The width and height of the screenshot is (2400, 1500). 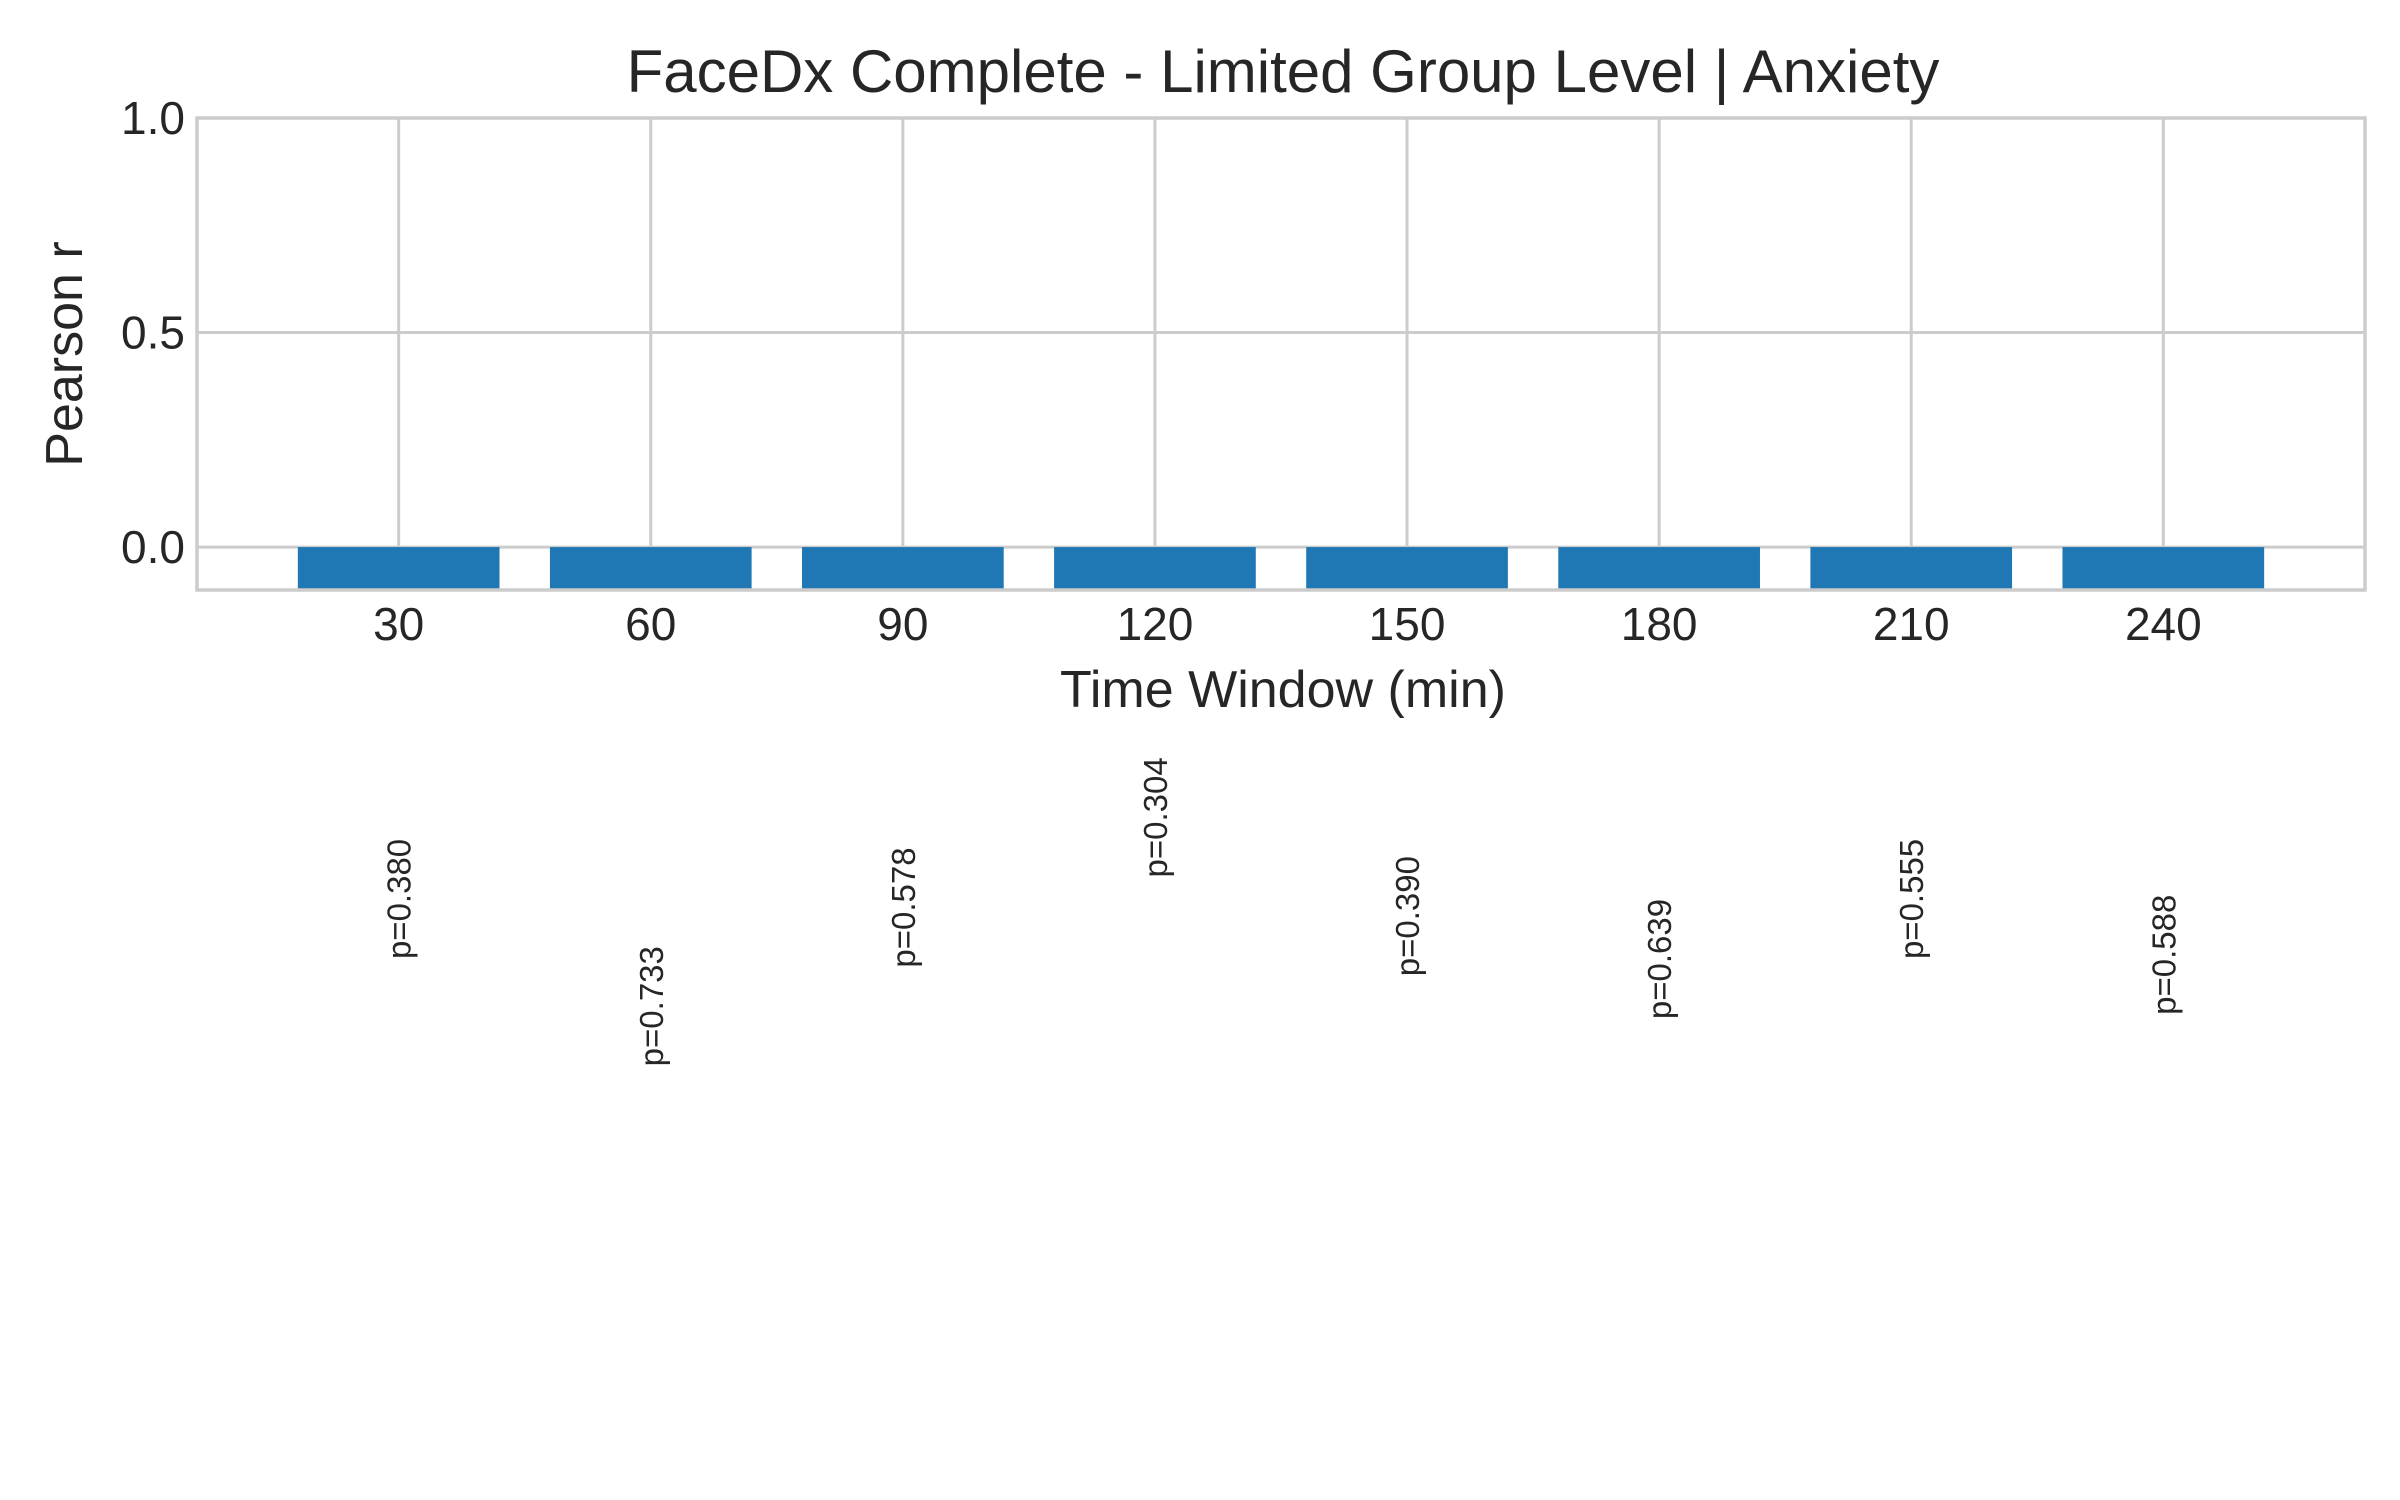 What do you see at coordinates (651, 1006) in the screenshot?
I see `p-value-label: p=0.733` at bounding box center [651, 1006].